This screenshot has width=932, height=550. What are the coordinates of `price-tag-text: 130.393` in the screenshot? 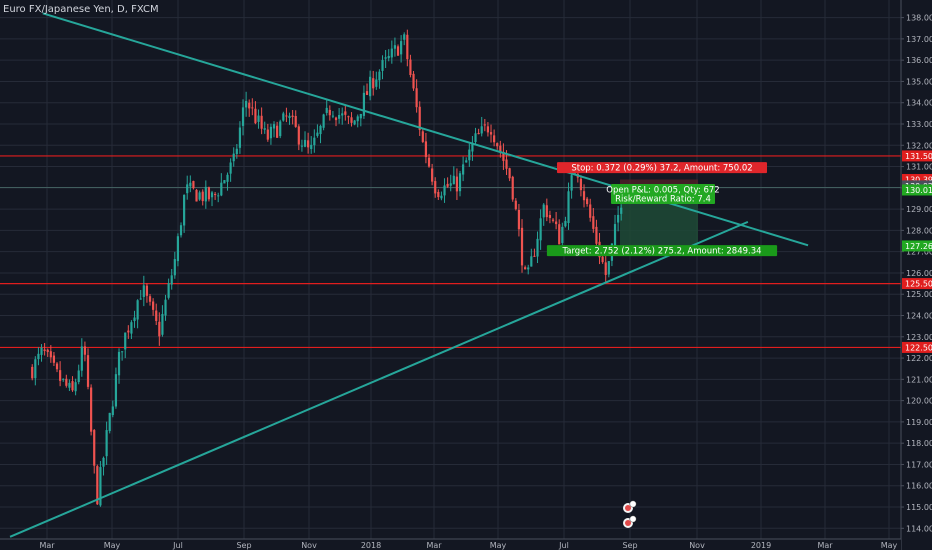 It's located at (918, 179).